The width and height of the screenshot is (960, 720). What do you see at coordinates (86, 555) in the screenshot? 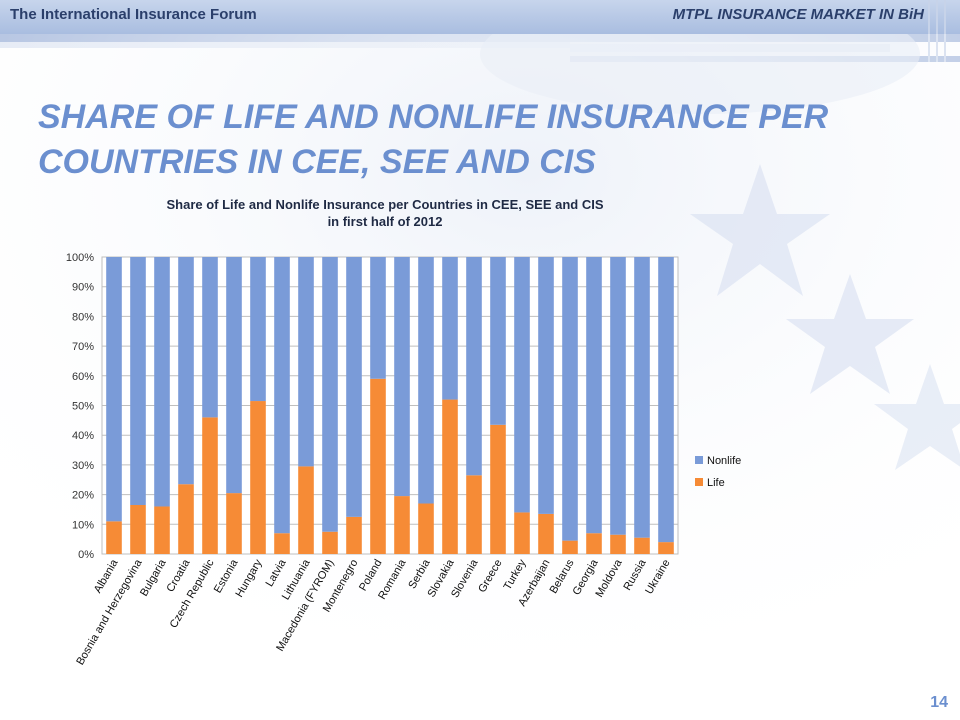
I see `y-tick-label: 0%` at bounding box center [86, 555].